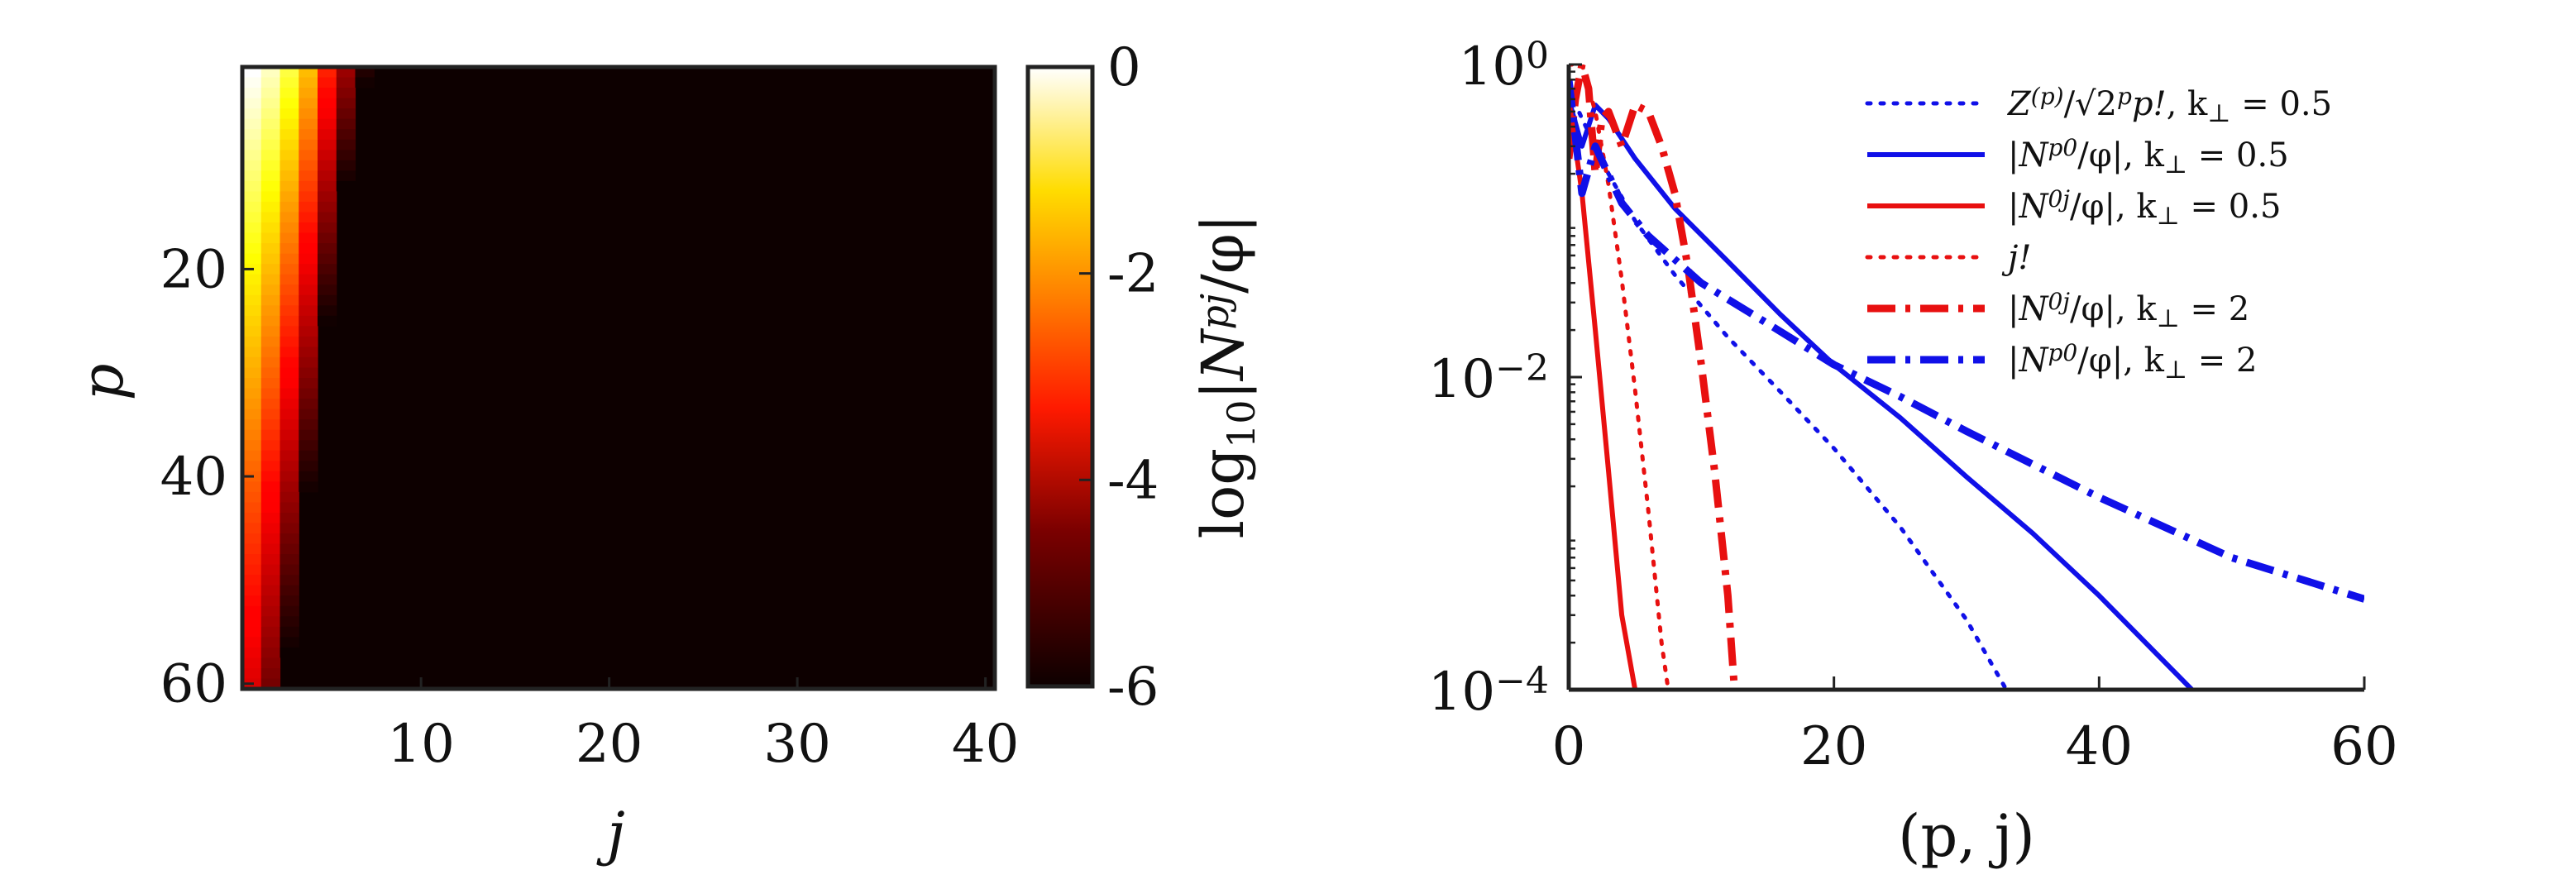  What do you see at coordinates (1504, 66) in the screenshot?
I see `y-tick-label: 100` at bounding box center [1504, 66].